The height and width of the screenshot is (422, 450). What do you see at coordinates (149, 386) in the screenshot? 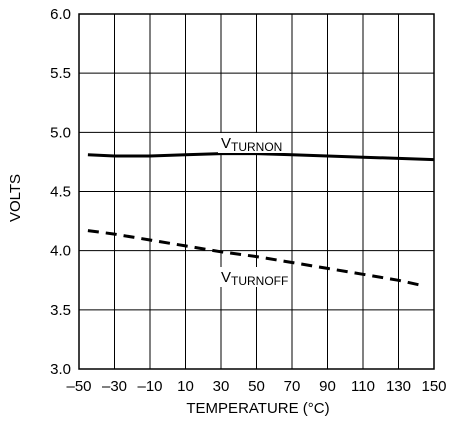
I see `x-tick-label: –10` at bounding box center [149, 386].